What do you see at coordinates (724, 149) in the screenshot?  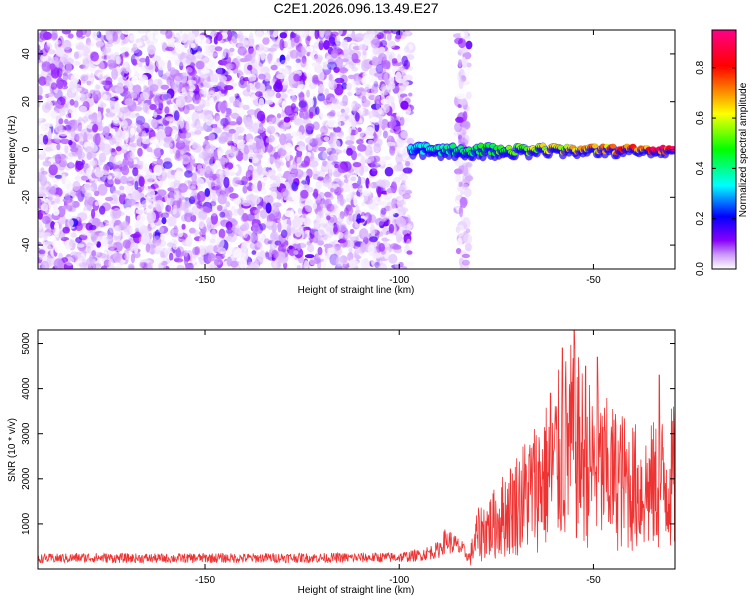 I see `colorbar-gradient` at bounding box center [724, 149].